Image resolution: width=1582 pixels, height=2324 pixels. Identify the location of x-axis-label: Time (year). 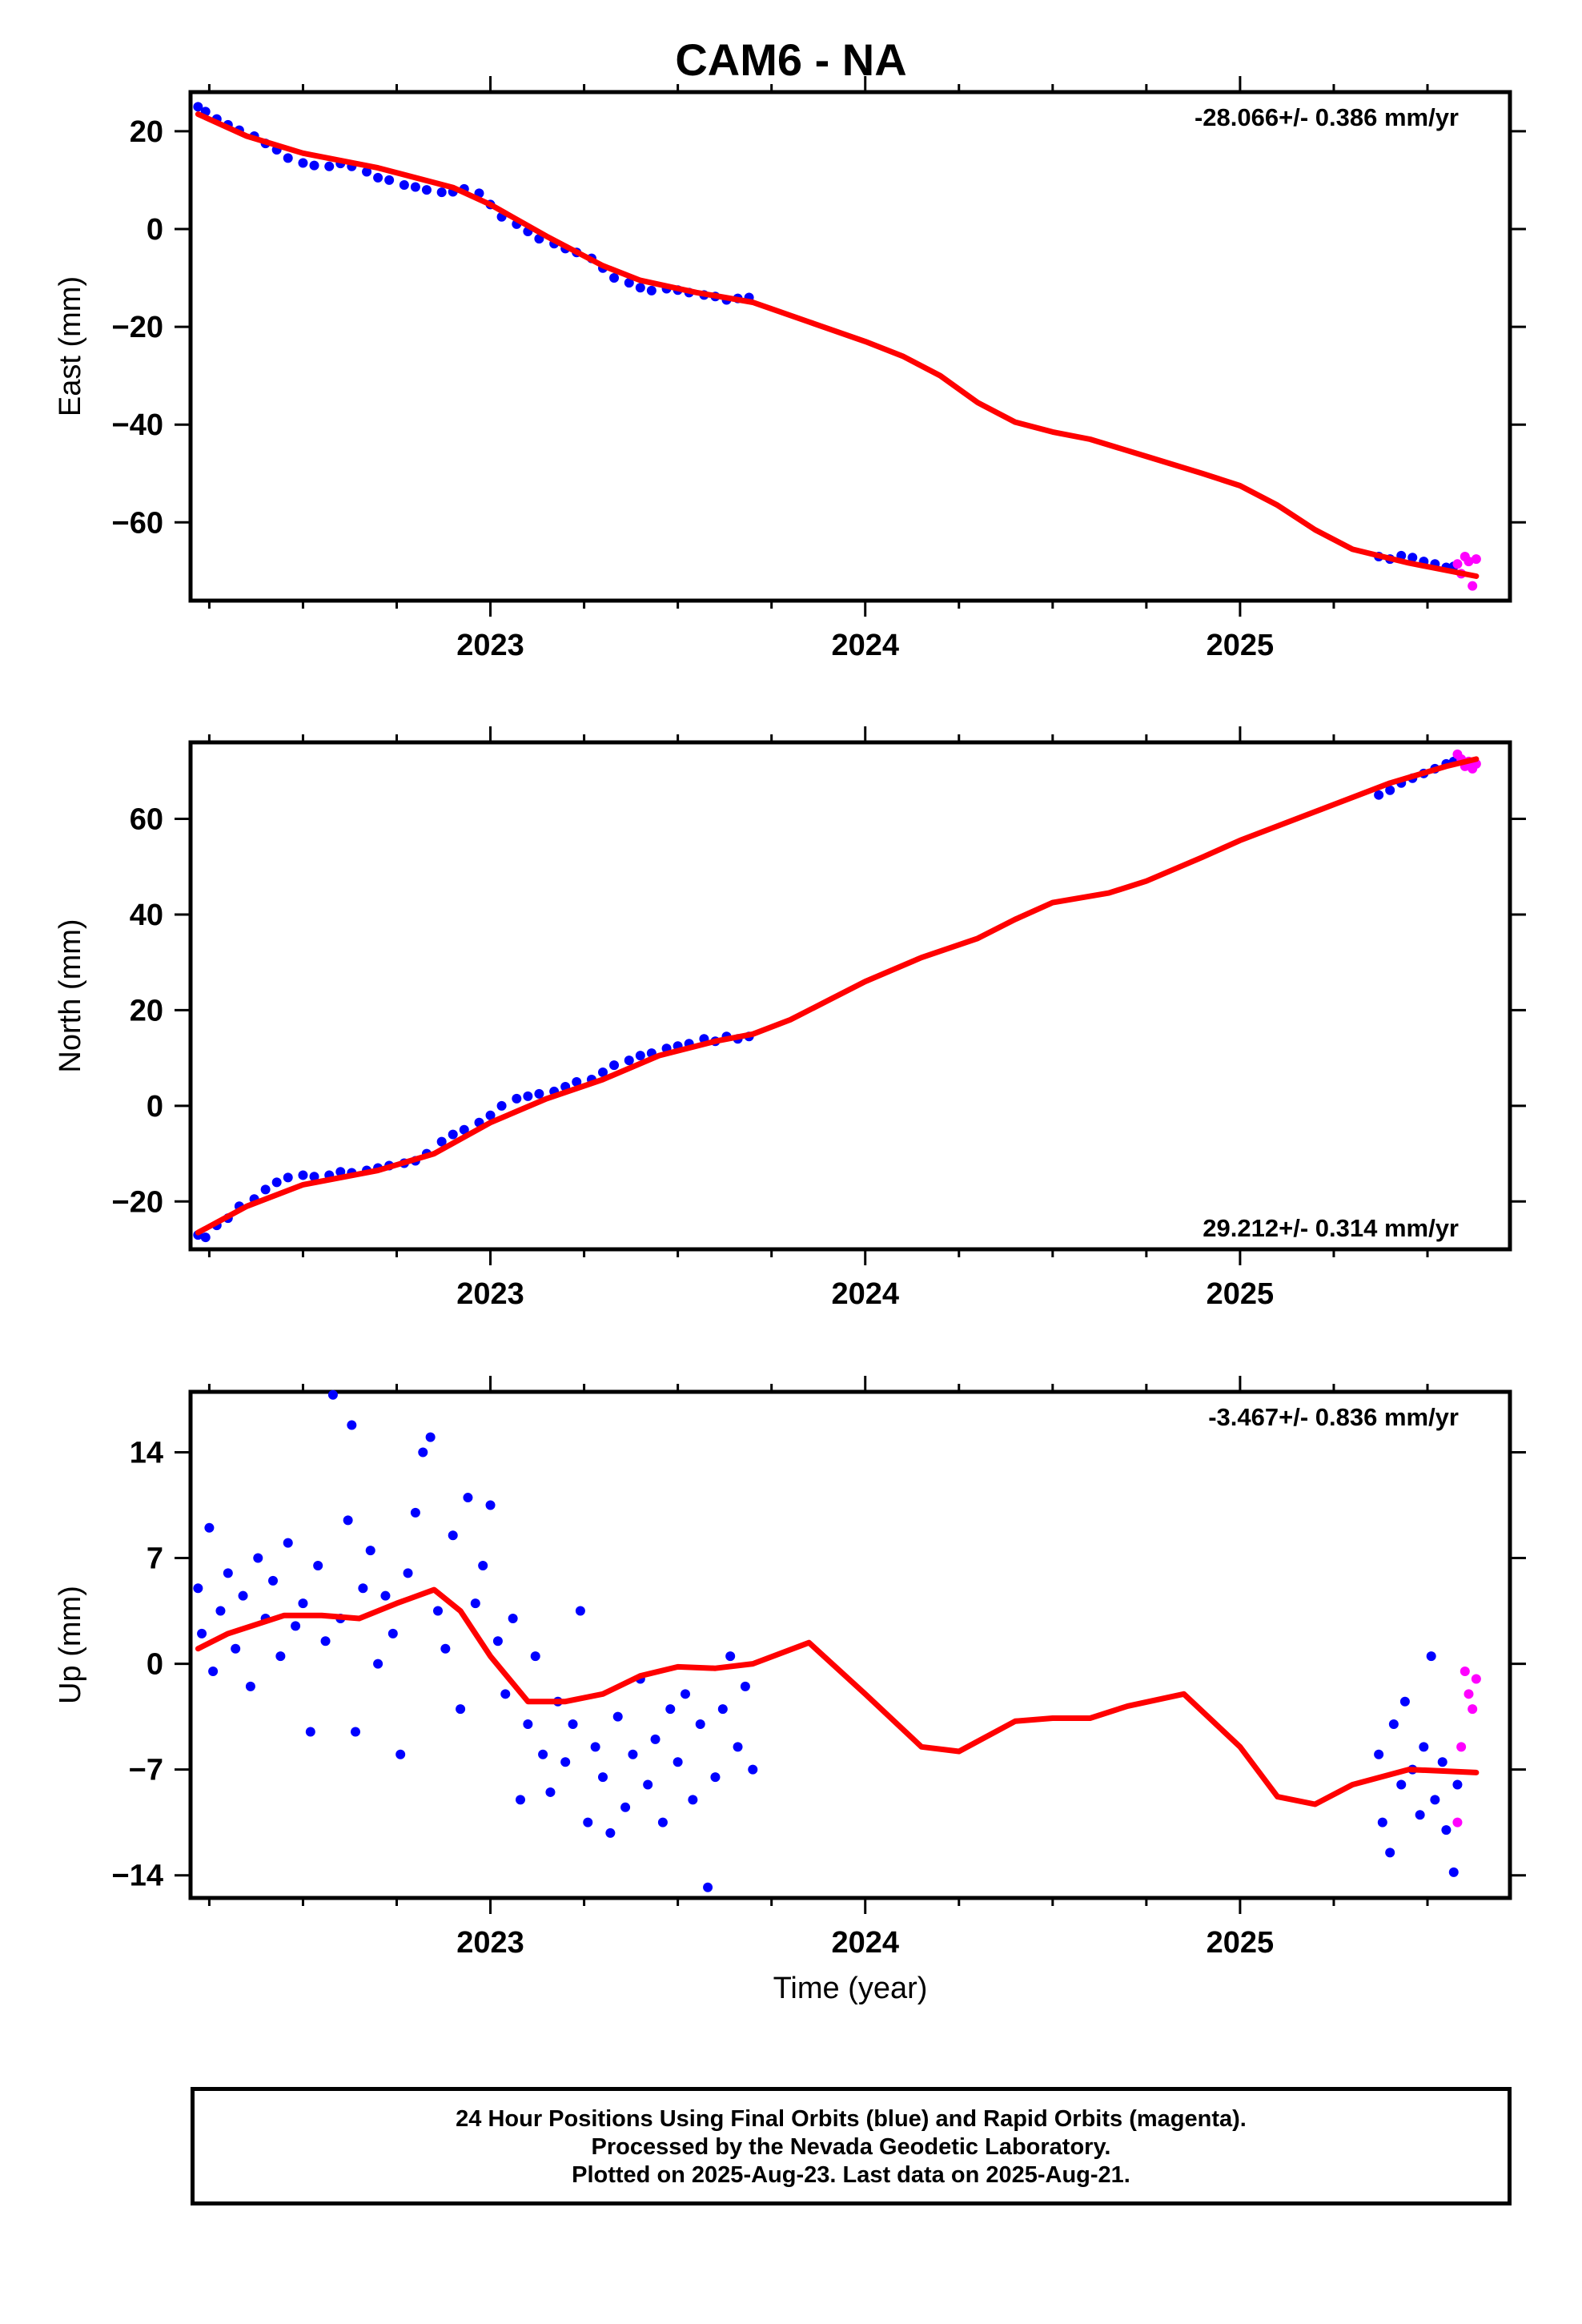
(850, 1988).